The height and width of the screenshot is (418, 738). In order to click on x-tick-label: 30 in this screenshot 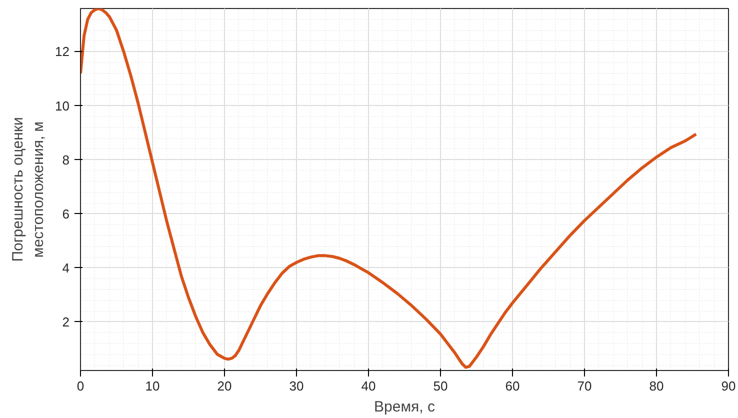, I will do `click(296, 386)`.